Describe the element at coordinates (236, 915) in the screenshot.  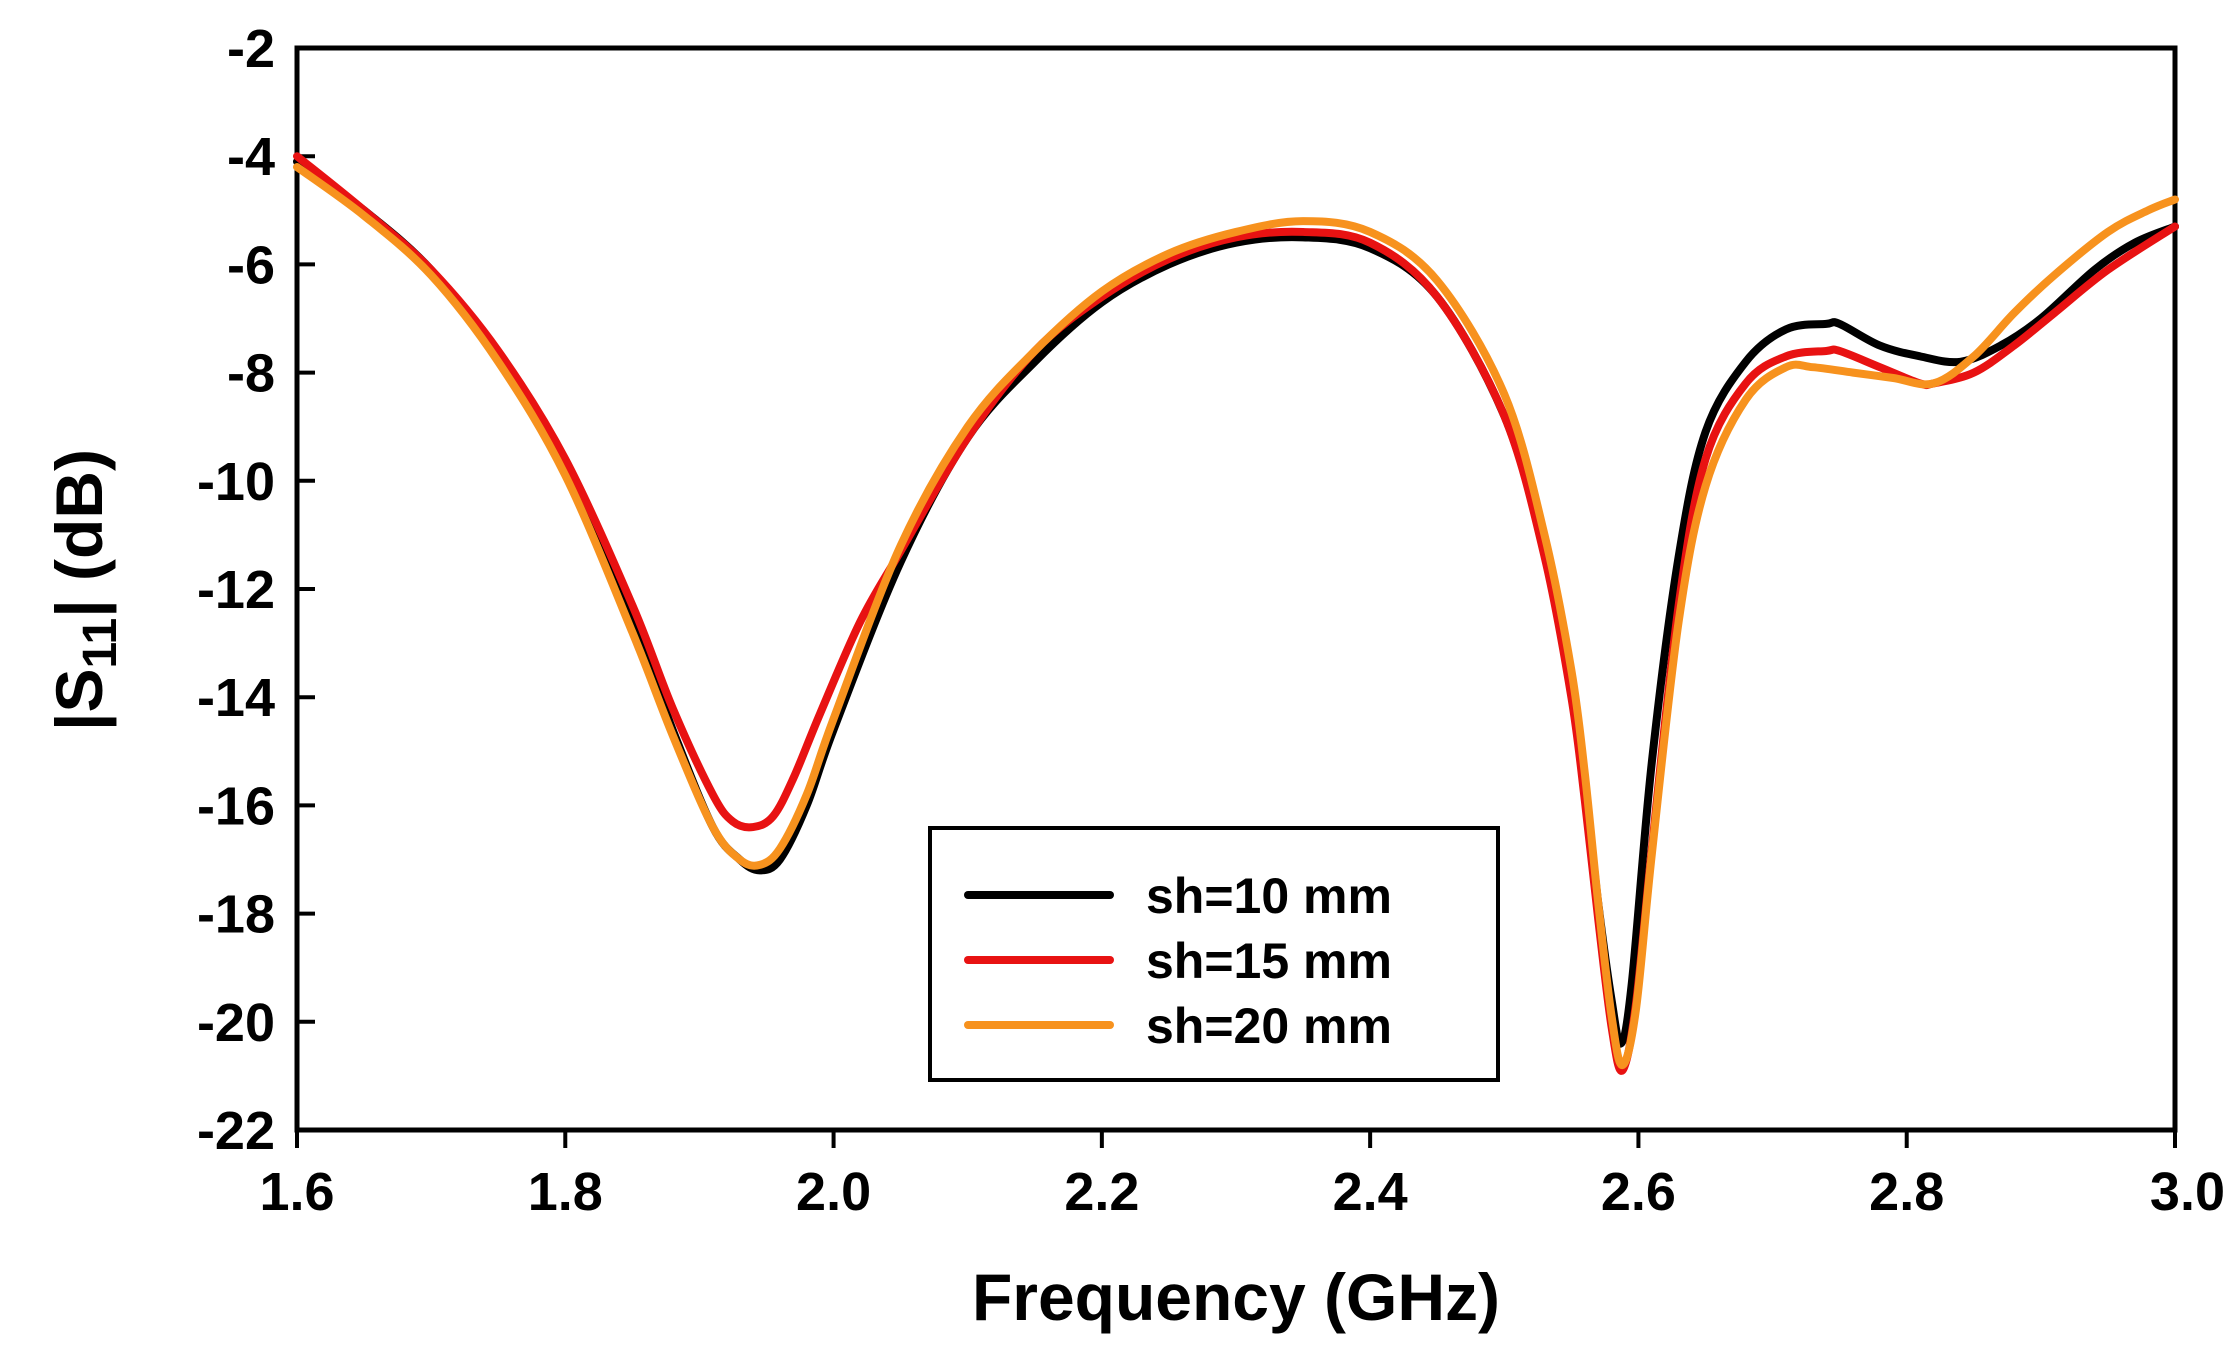
I see `y-tick-label: -18` at that location.